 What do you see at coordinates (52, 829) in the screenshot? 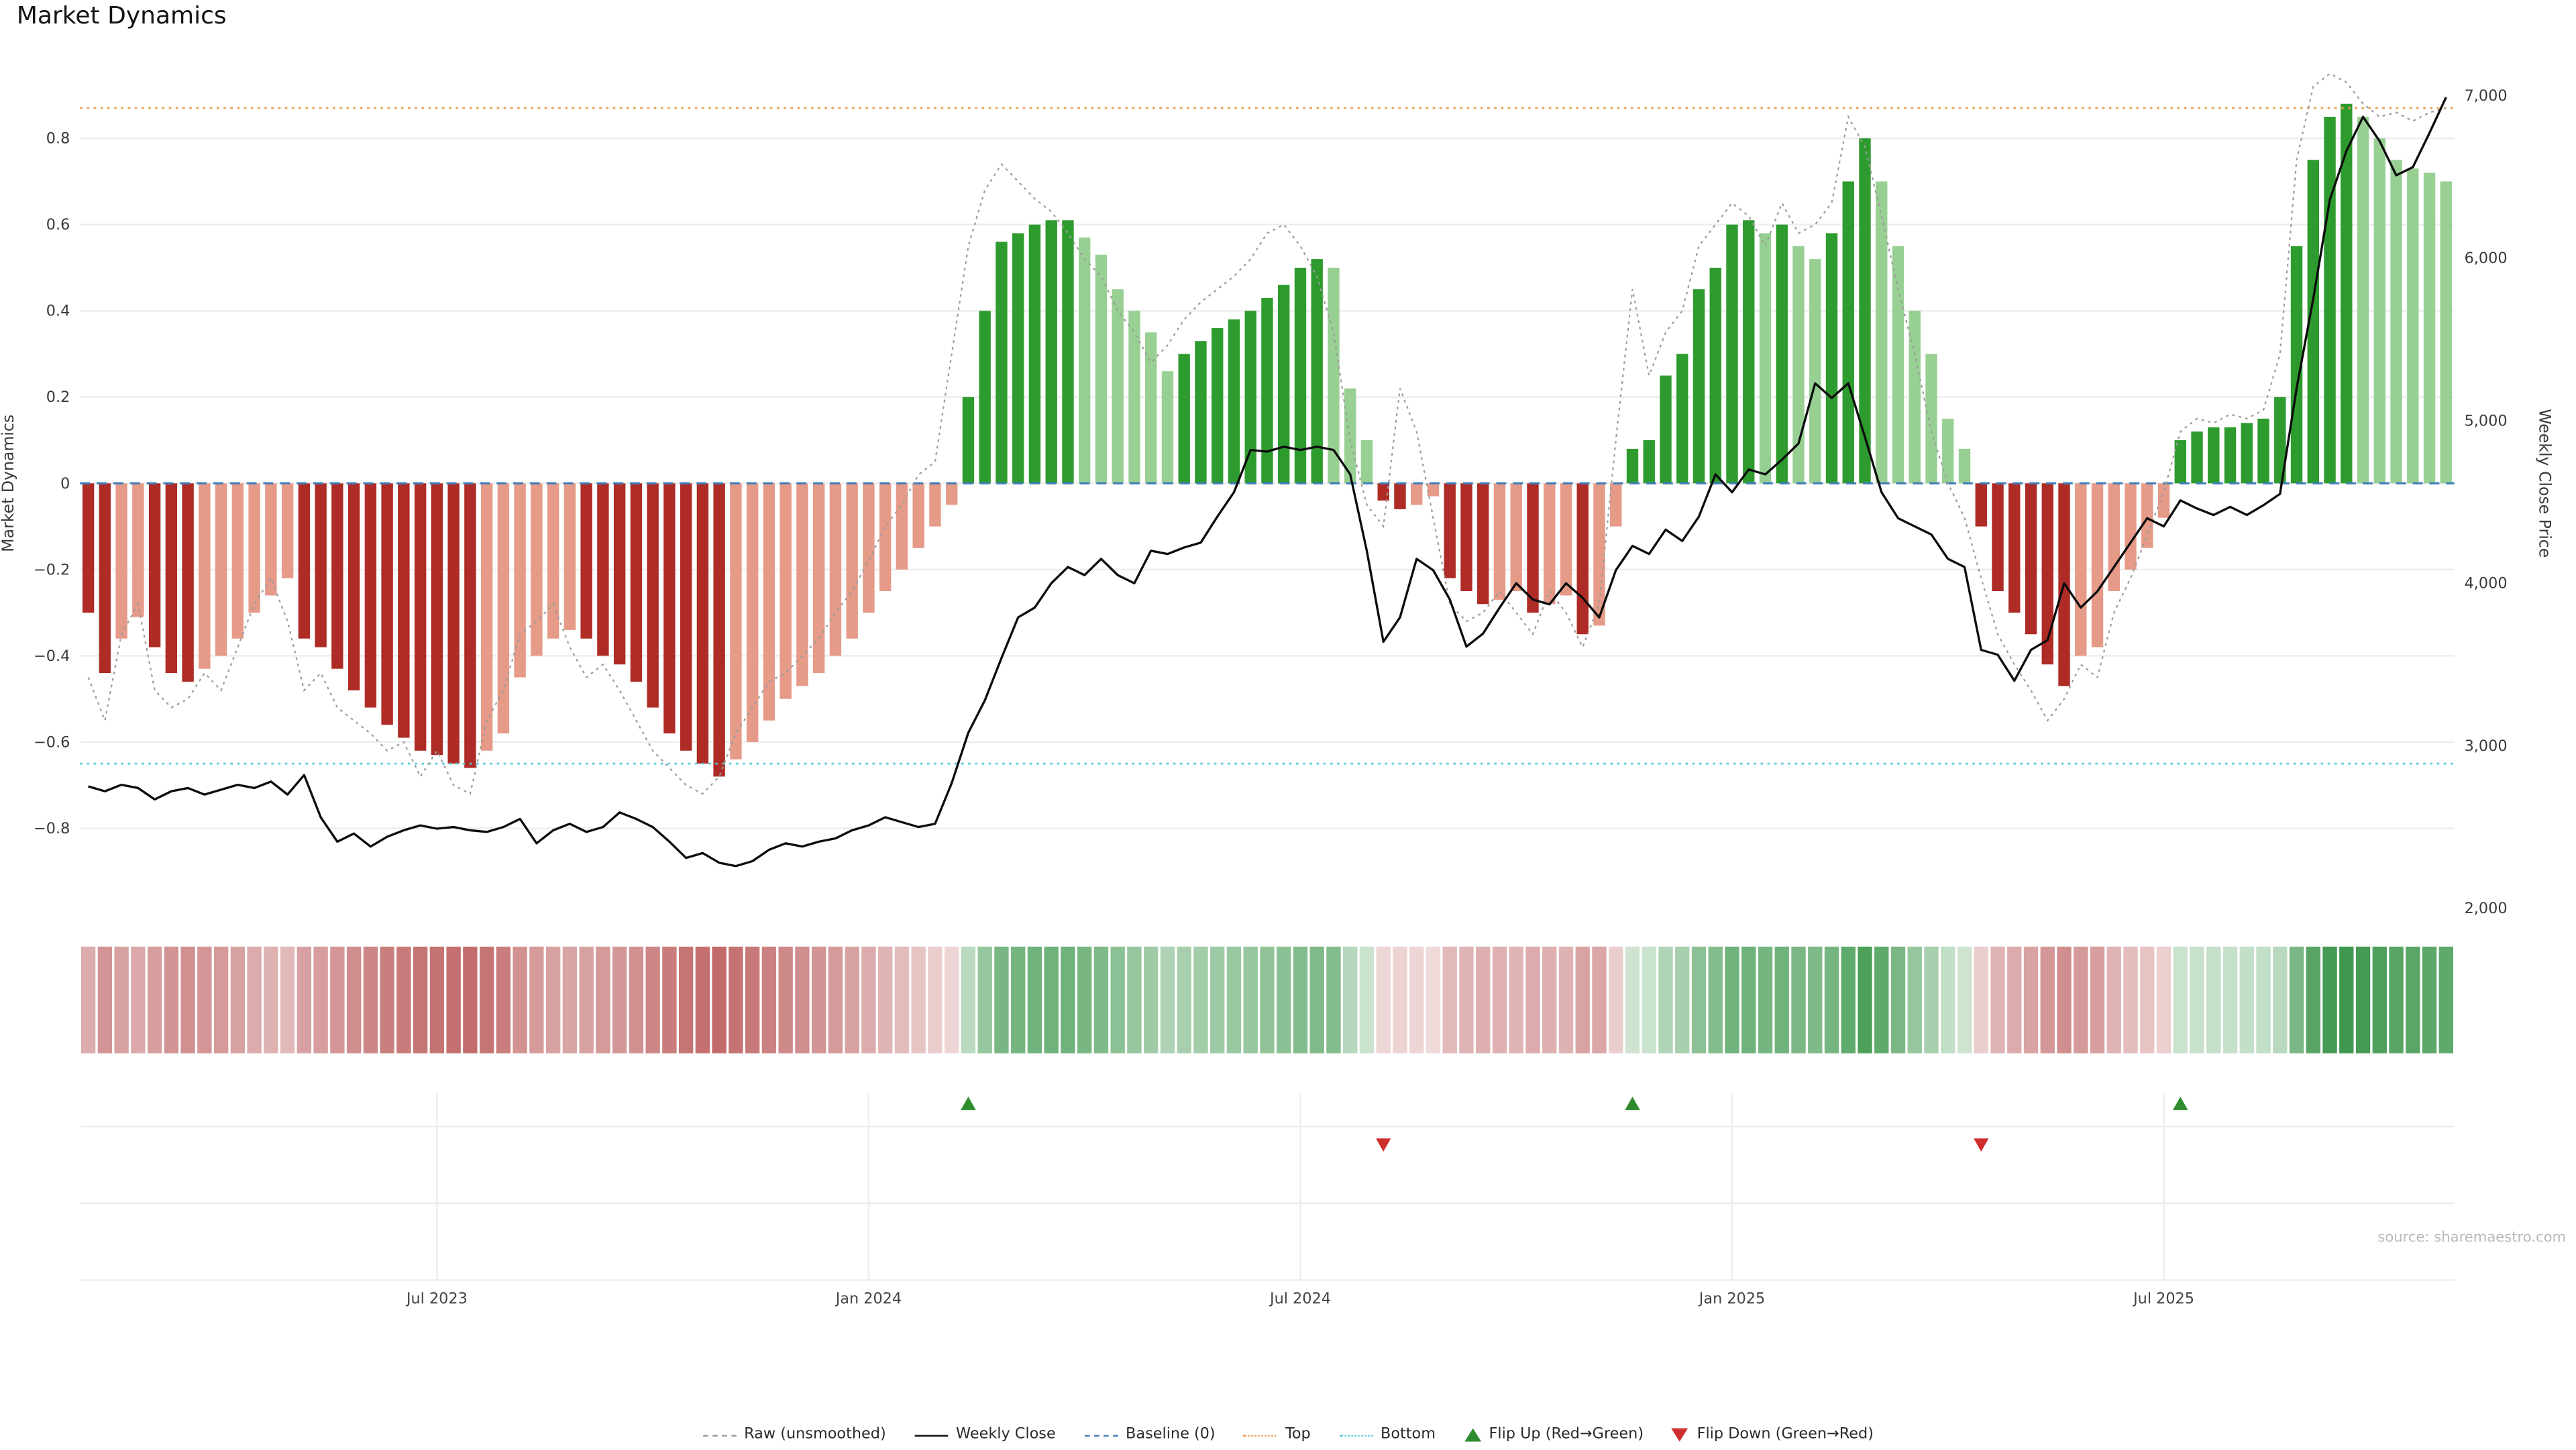
I see `svg-text: −0.8` at bounding box center [52, 829].